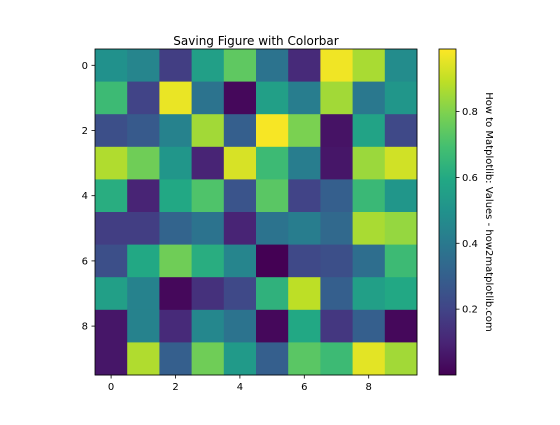 The image size is (560, 425). I want to click on colorbar-tick-label: 0.4, so click(470, 244).